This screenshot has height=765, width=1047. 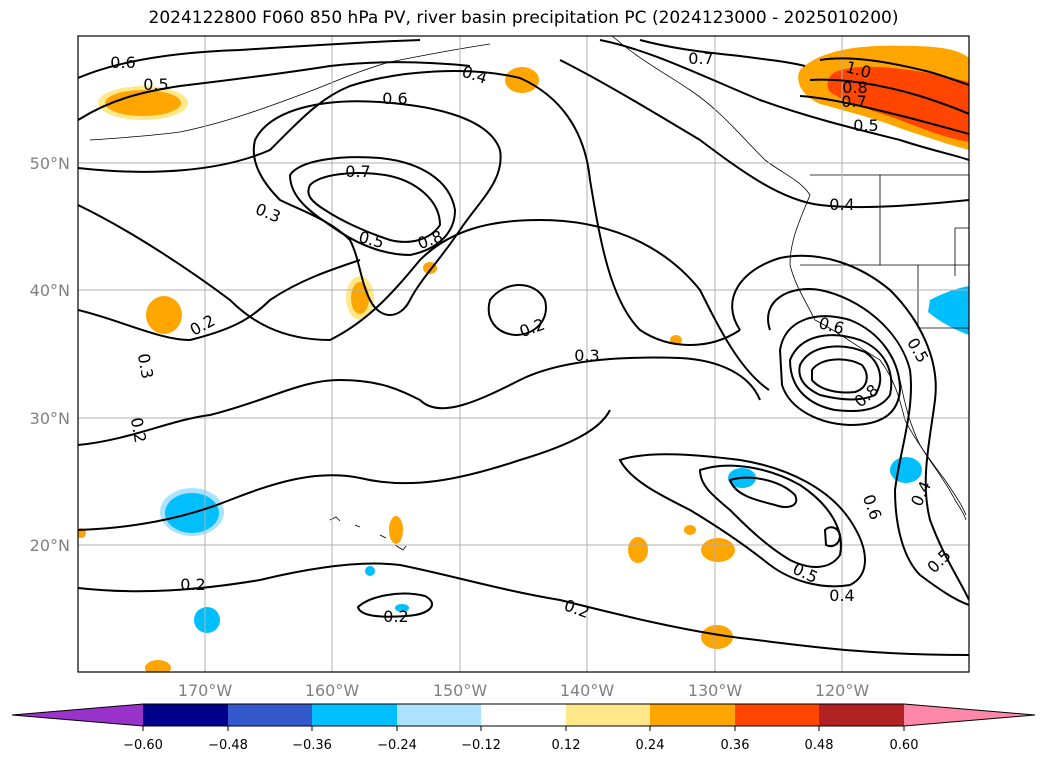 I want to click on colorbar-tick-label: 0.60, so click(x=904, y=745).